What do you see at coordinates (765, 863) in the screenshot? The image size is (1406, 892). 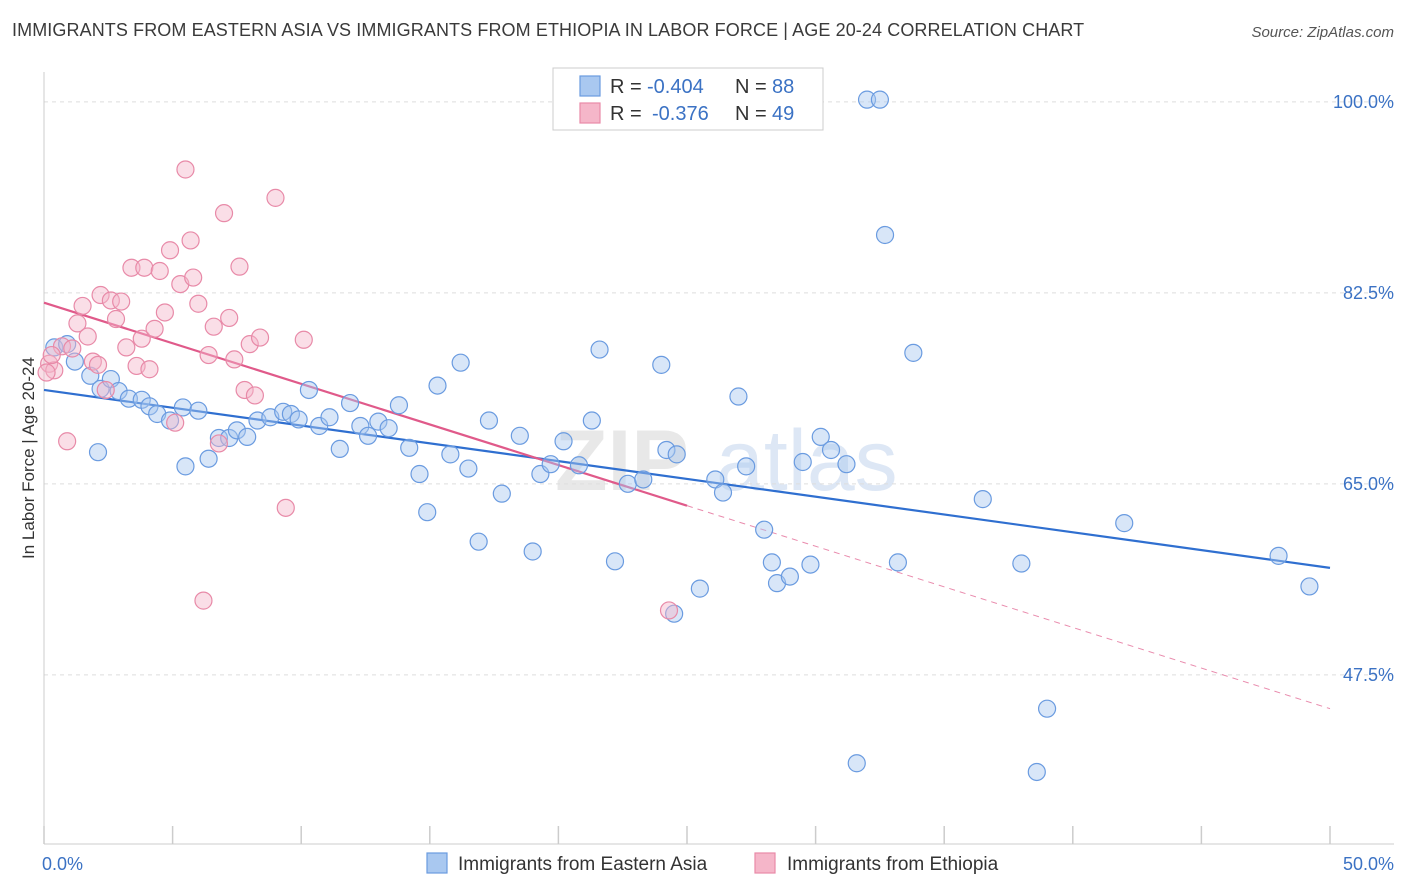 I see `bottom-legend-swatch-ethiopia` at bounding box center [765, 863].